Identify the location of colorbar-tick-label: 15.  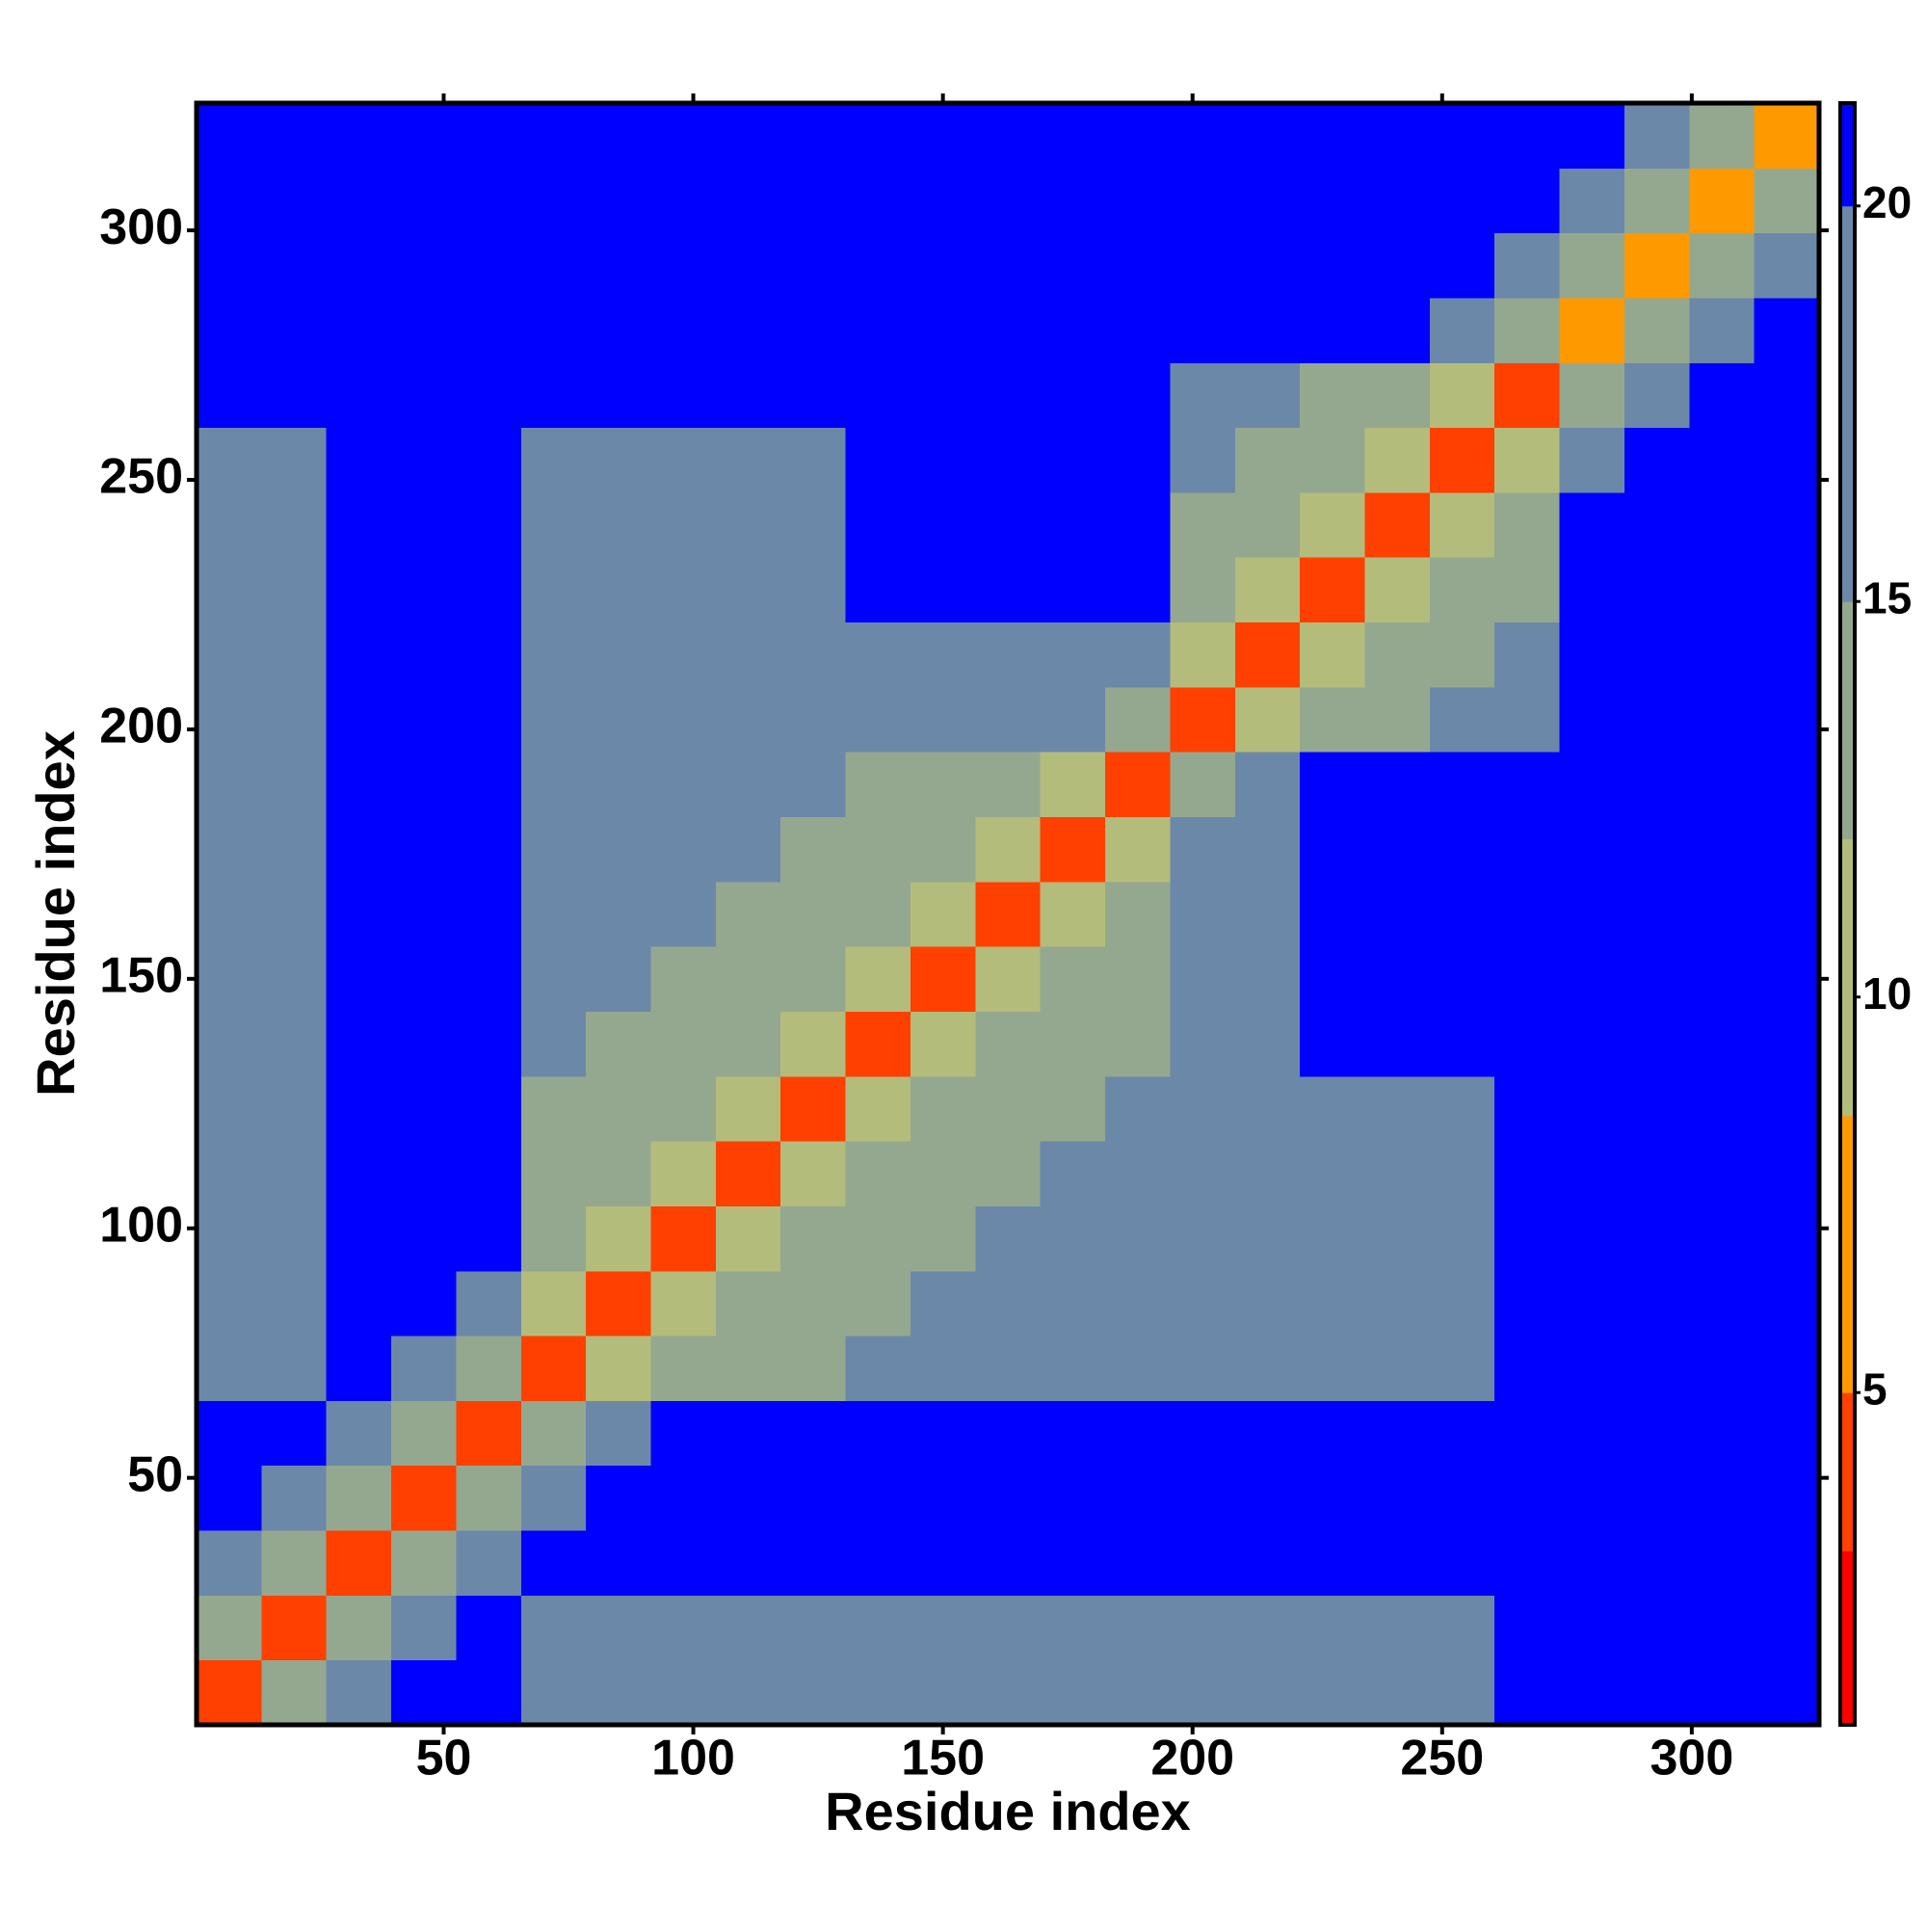
(1887, 597).